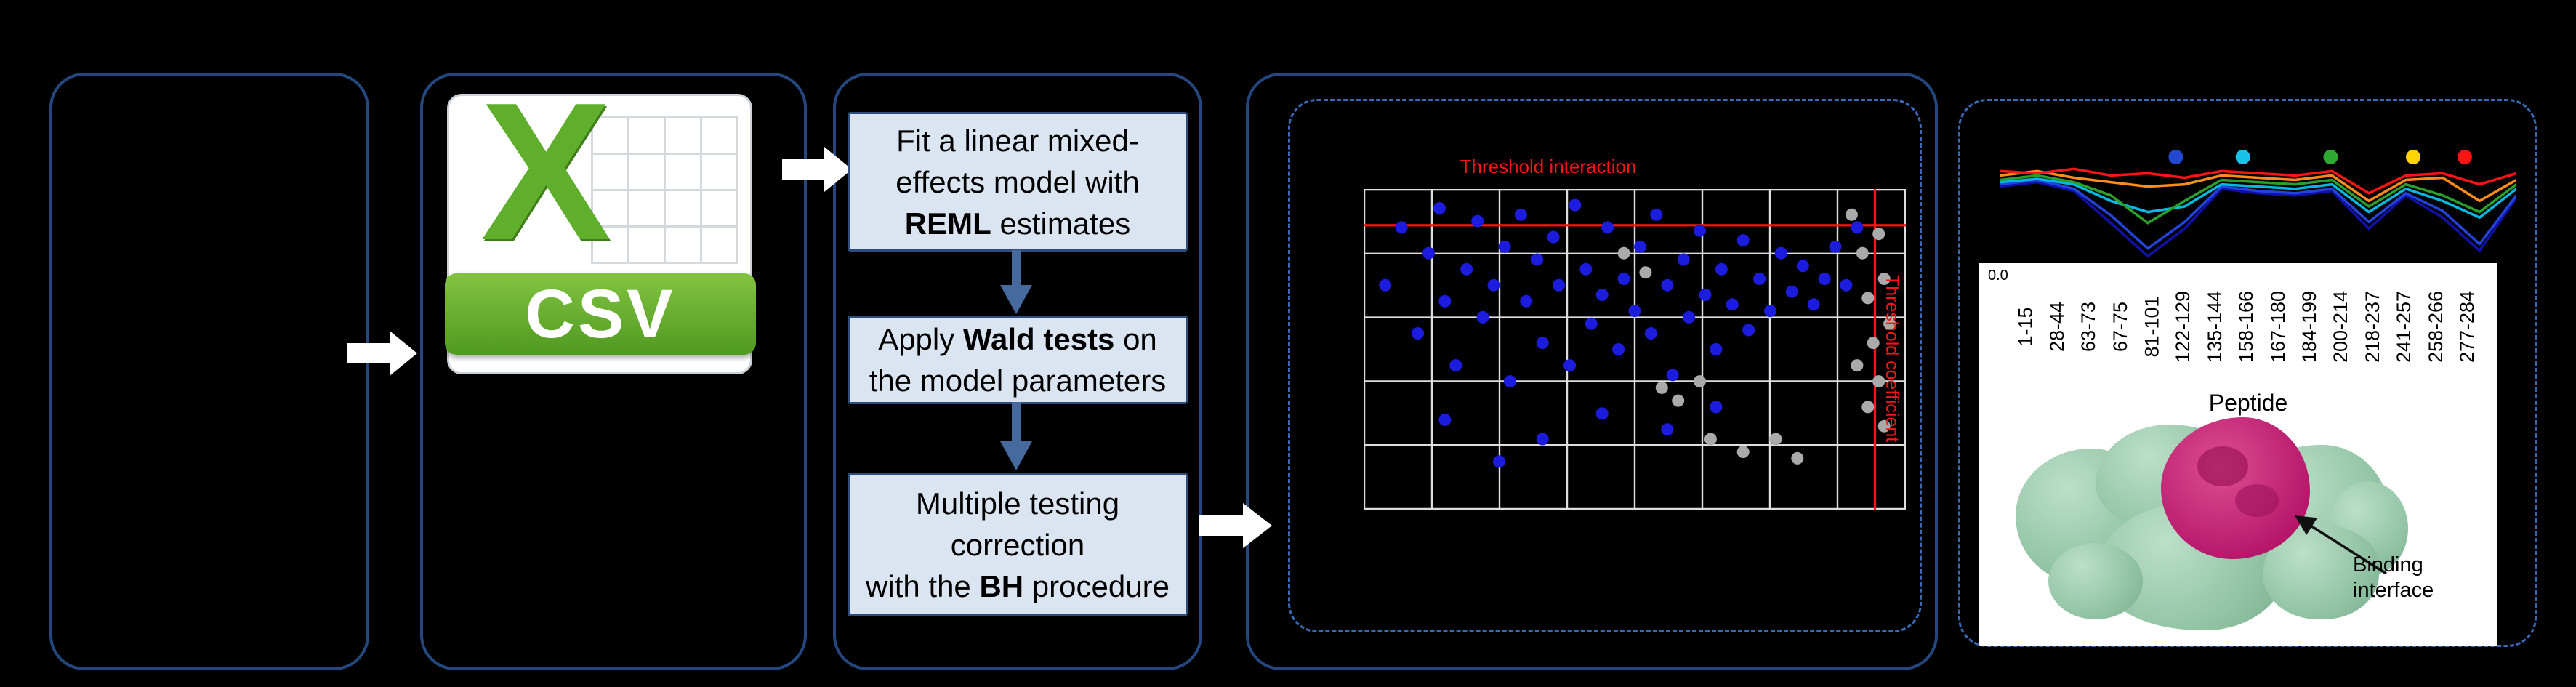  Describe the element at coordinates (2435, 326) in the screenshot. I see `peptide-axis-label-text: 258-266` at that location.